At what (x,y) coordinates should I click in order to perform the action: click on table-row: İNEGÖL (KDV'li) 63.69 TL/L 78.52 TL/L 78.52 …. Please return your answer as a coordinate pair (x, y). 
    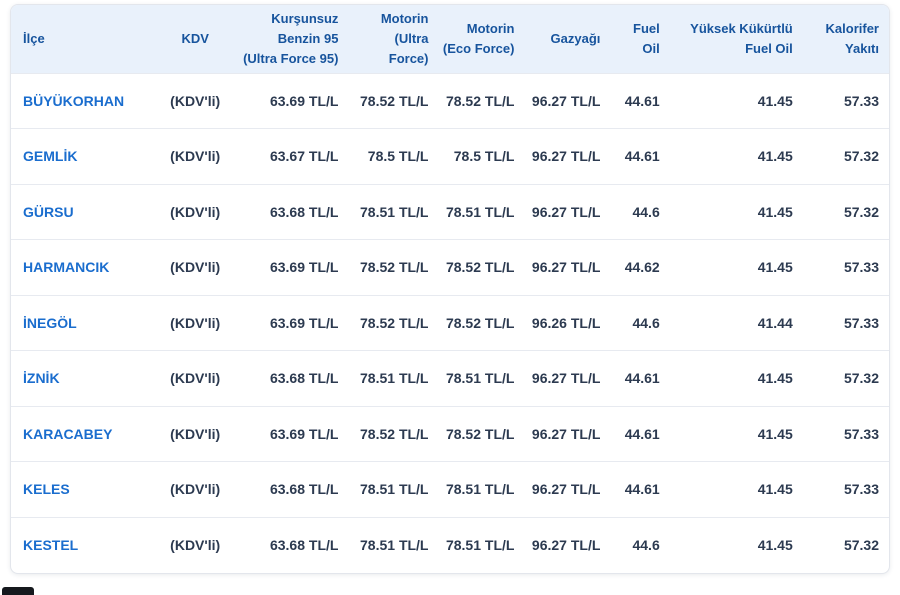
    Looking at the image, I should click on (450, 322).